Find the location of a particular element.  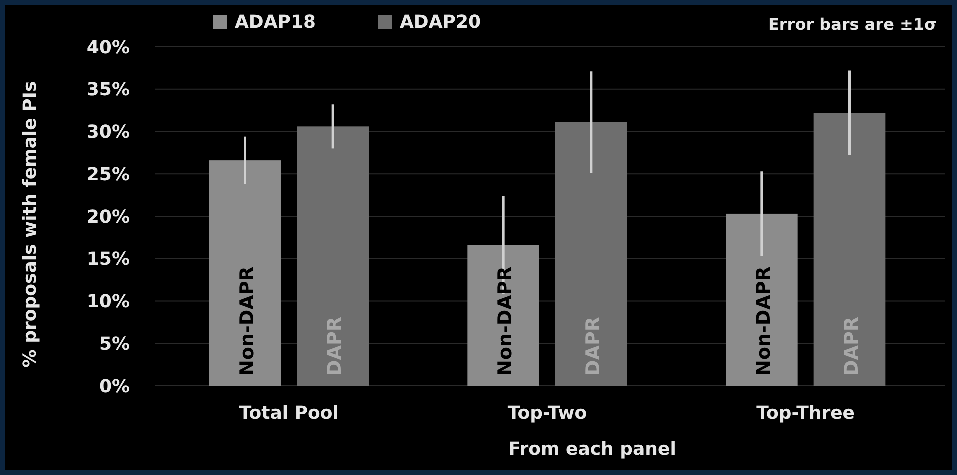

x-tick-label: Top-Two is located at coordinates (548, 413).